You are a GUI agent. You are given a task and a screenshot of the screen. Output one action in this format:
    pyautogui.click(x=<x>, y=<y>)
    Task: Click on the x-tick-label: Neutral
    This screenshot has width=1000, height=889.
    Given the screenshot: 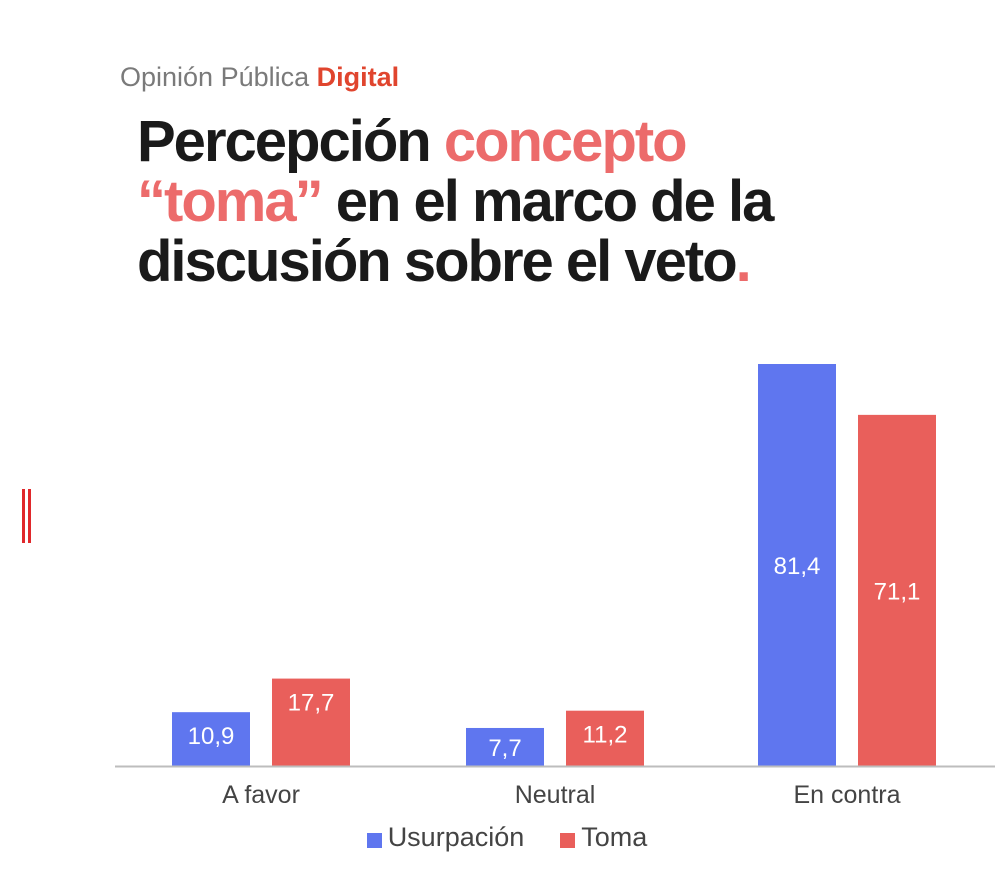 What is the action you would take?
    pyautogui.click(x=555, y=795)
    